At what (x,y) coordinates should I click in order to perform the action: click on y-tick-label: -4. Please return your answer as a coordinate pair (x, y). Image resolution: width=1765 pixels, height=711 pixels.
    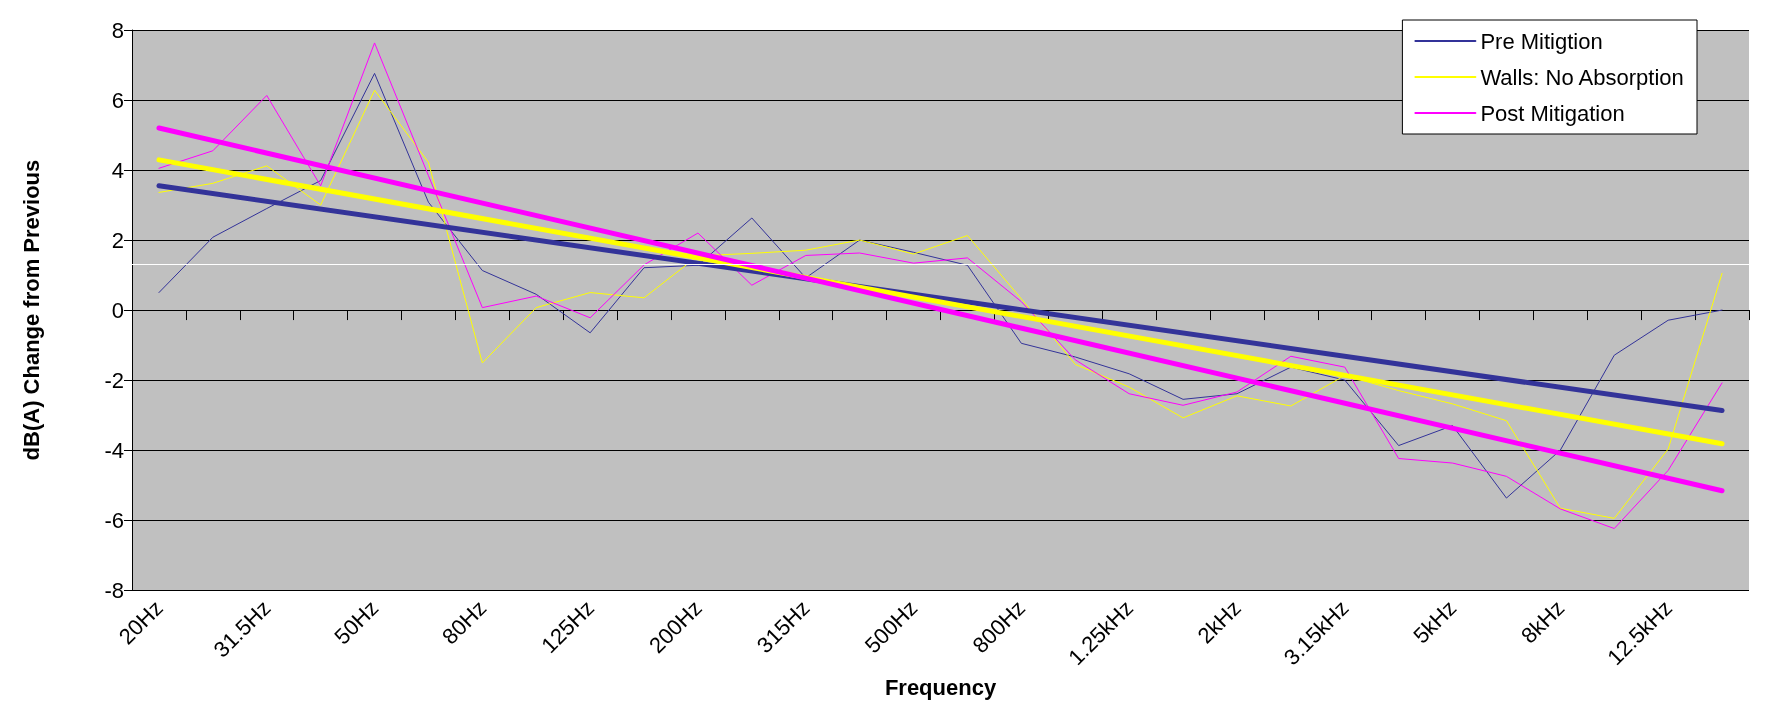
    Looking at the image, I should click on (114, 450).